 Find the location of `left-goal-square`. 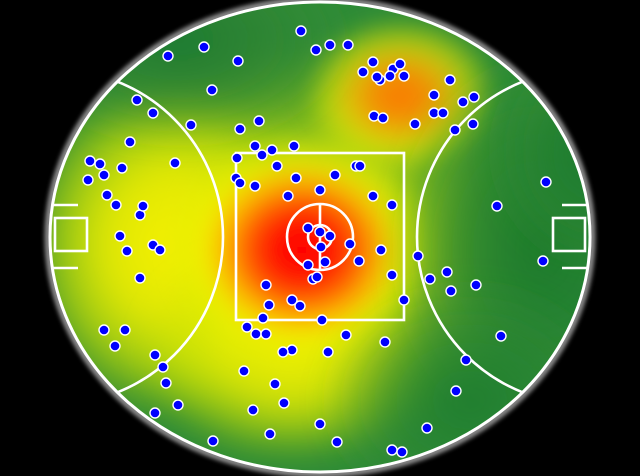

left-goal-square is located at coordinates (71, 234).